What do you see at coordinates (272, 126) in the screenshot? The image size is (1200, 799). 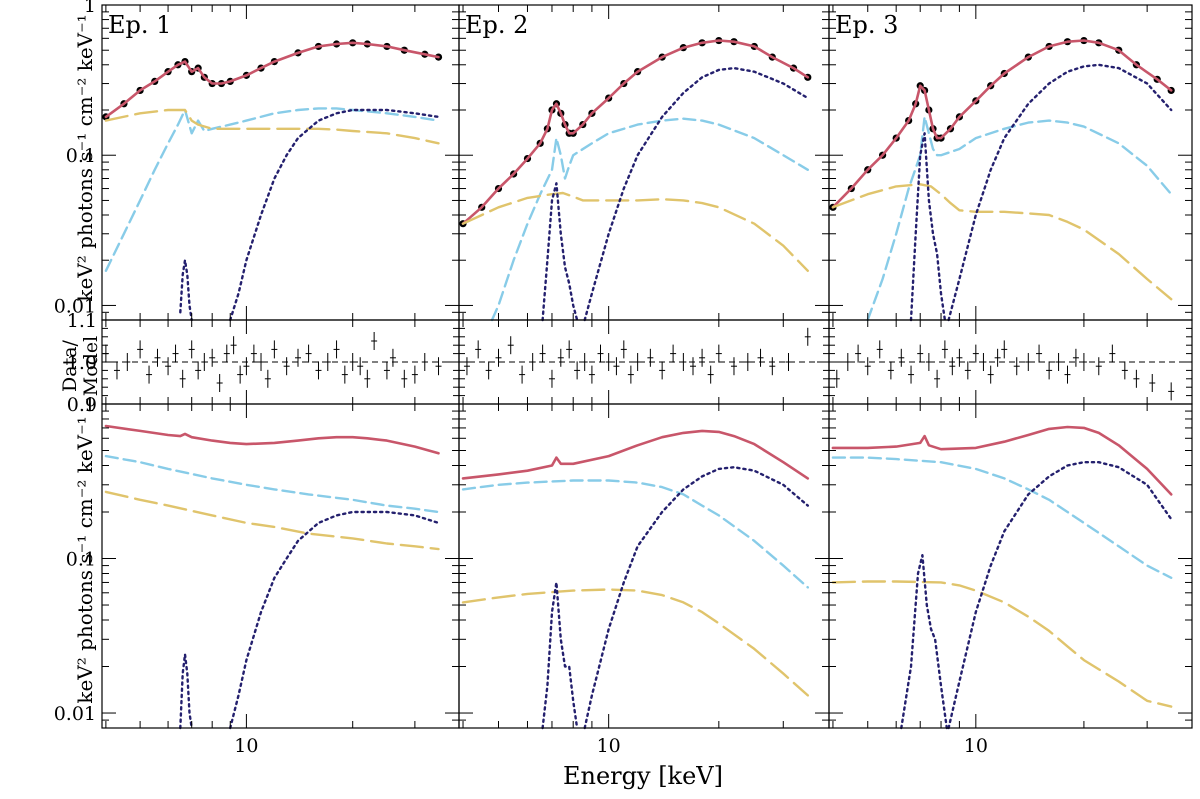 I see `spectrum-ep1-longdash-curve` at bounding box center [272, 126].